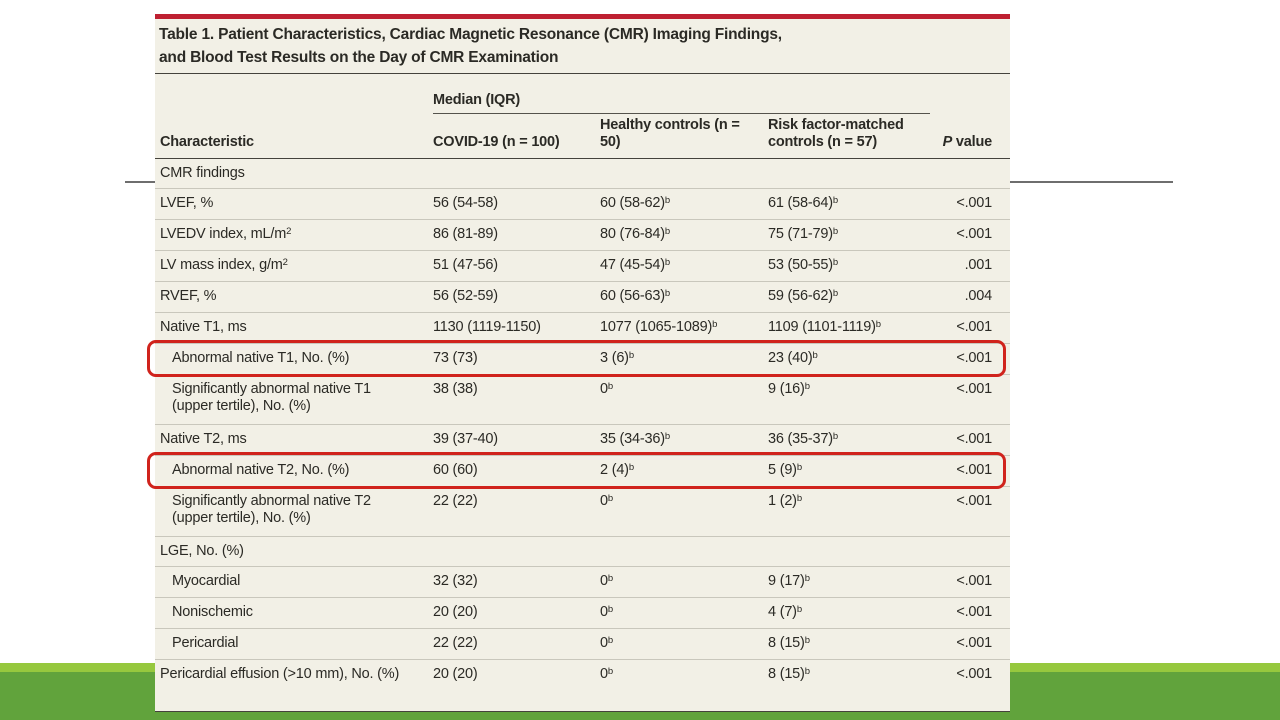 The image size is (1280, 720). Describe the element at coordinates (455, 388) in the screenshot. I see `value-cell: 38 (38)` at that location.